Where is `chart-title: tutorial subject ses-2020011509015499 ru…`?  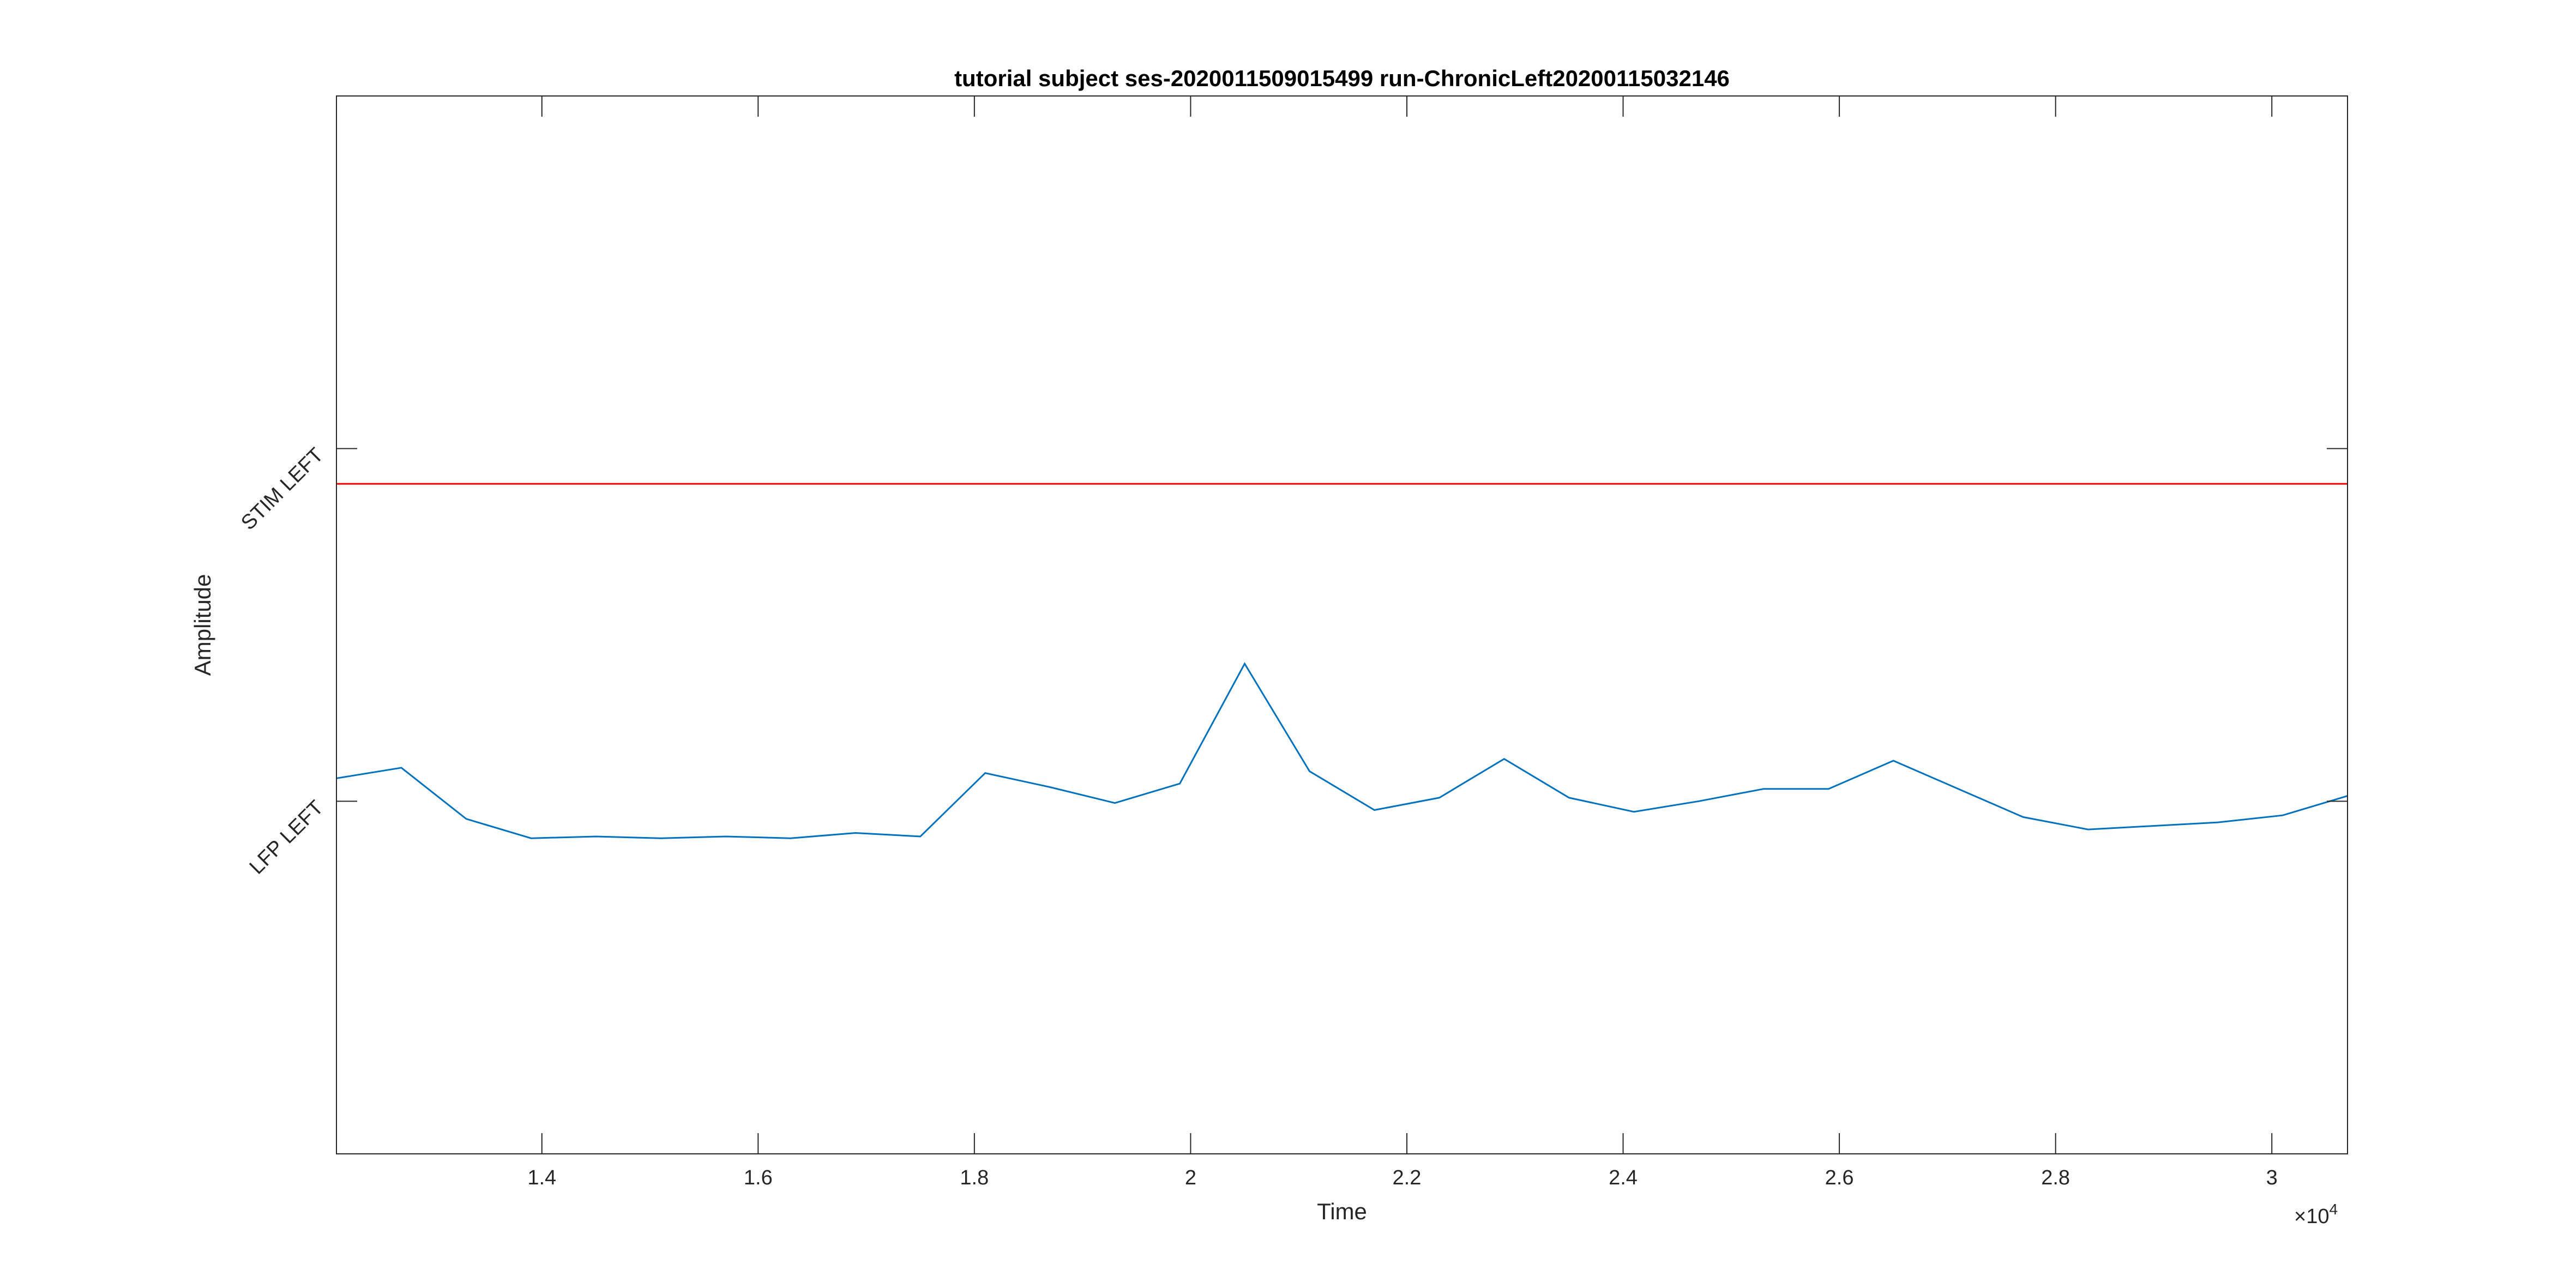
chart-title: tutorial subject ses-2020011509015499 ru… is located at coordinates (1342, 78).